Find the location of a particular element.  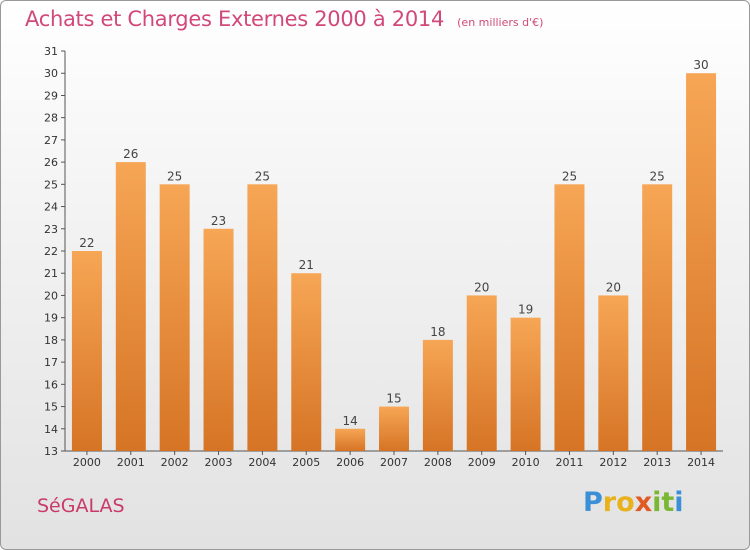

bar-2007 is located at coordinates (394, 428).